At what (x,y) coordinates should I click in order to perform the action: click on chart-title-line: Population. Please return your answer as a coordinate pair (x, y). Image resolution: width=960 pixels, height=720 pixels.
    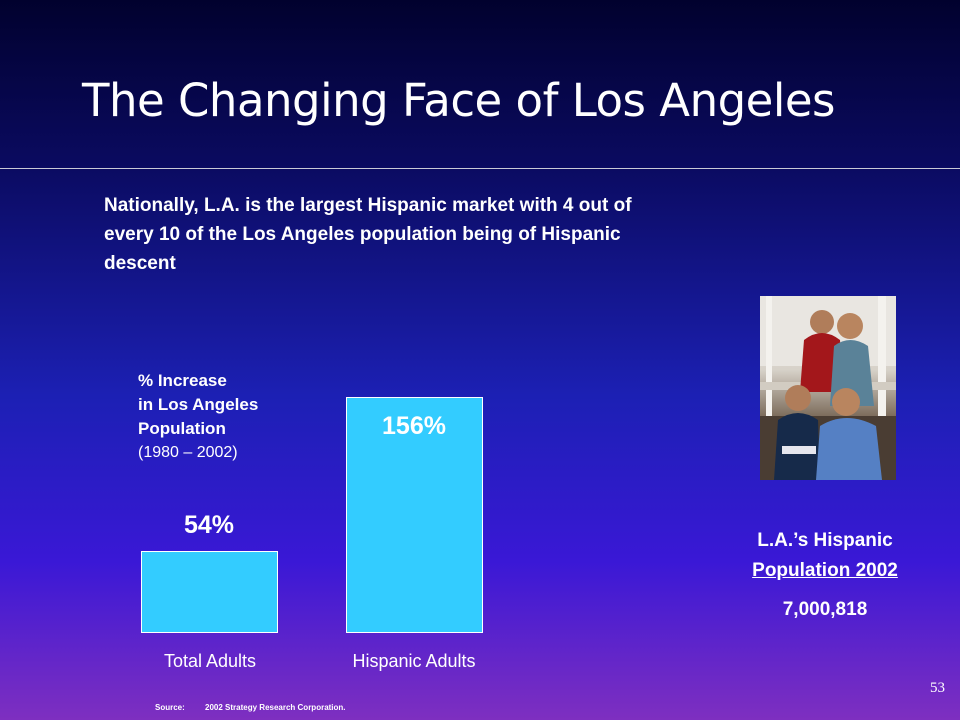
    Looking at the image, I should click on (182, 428).